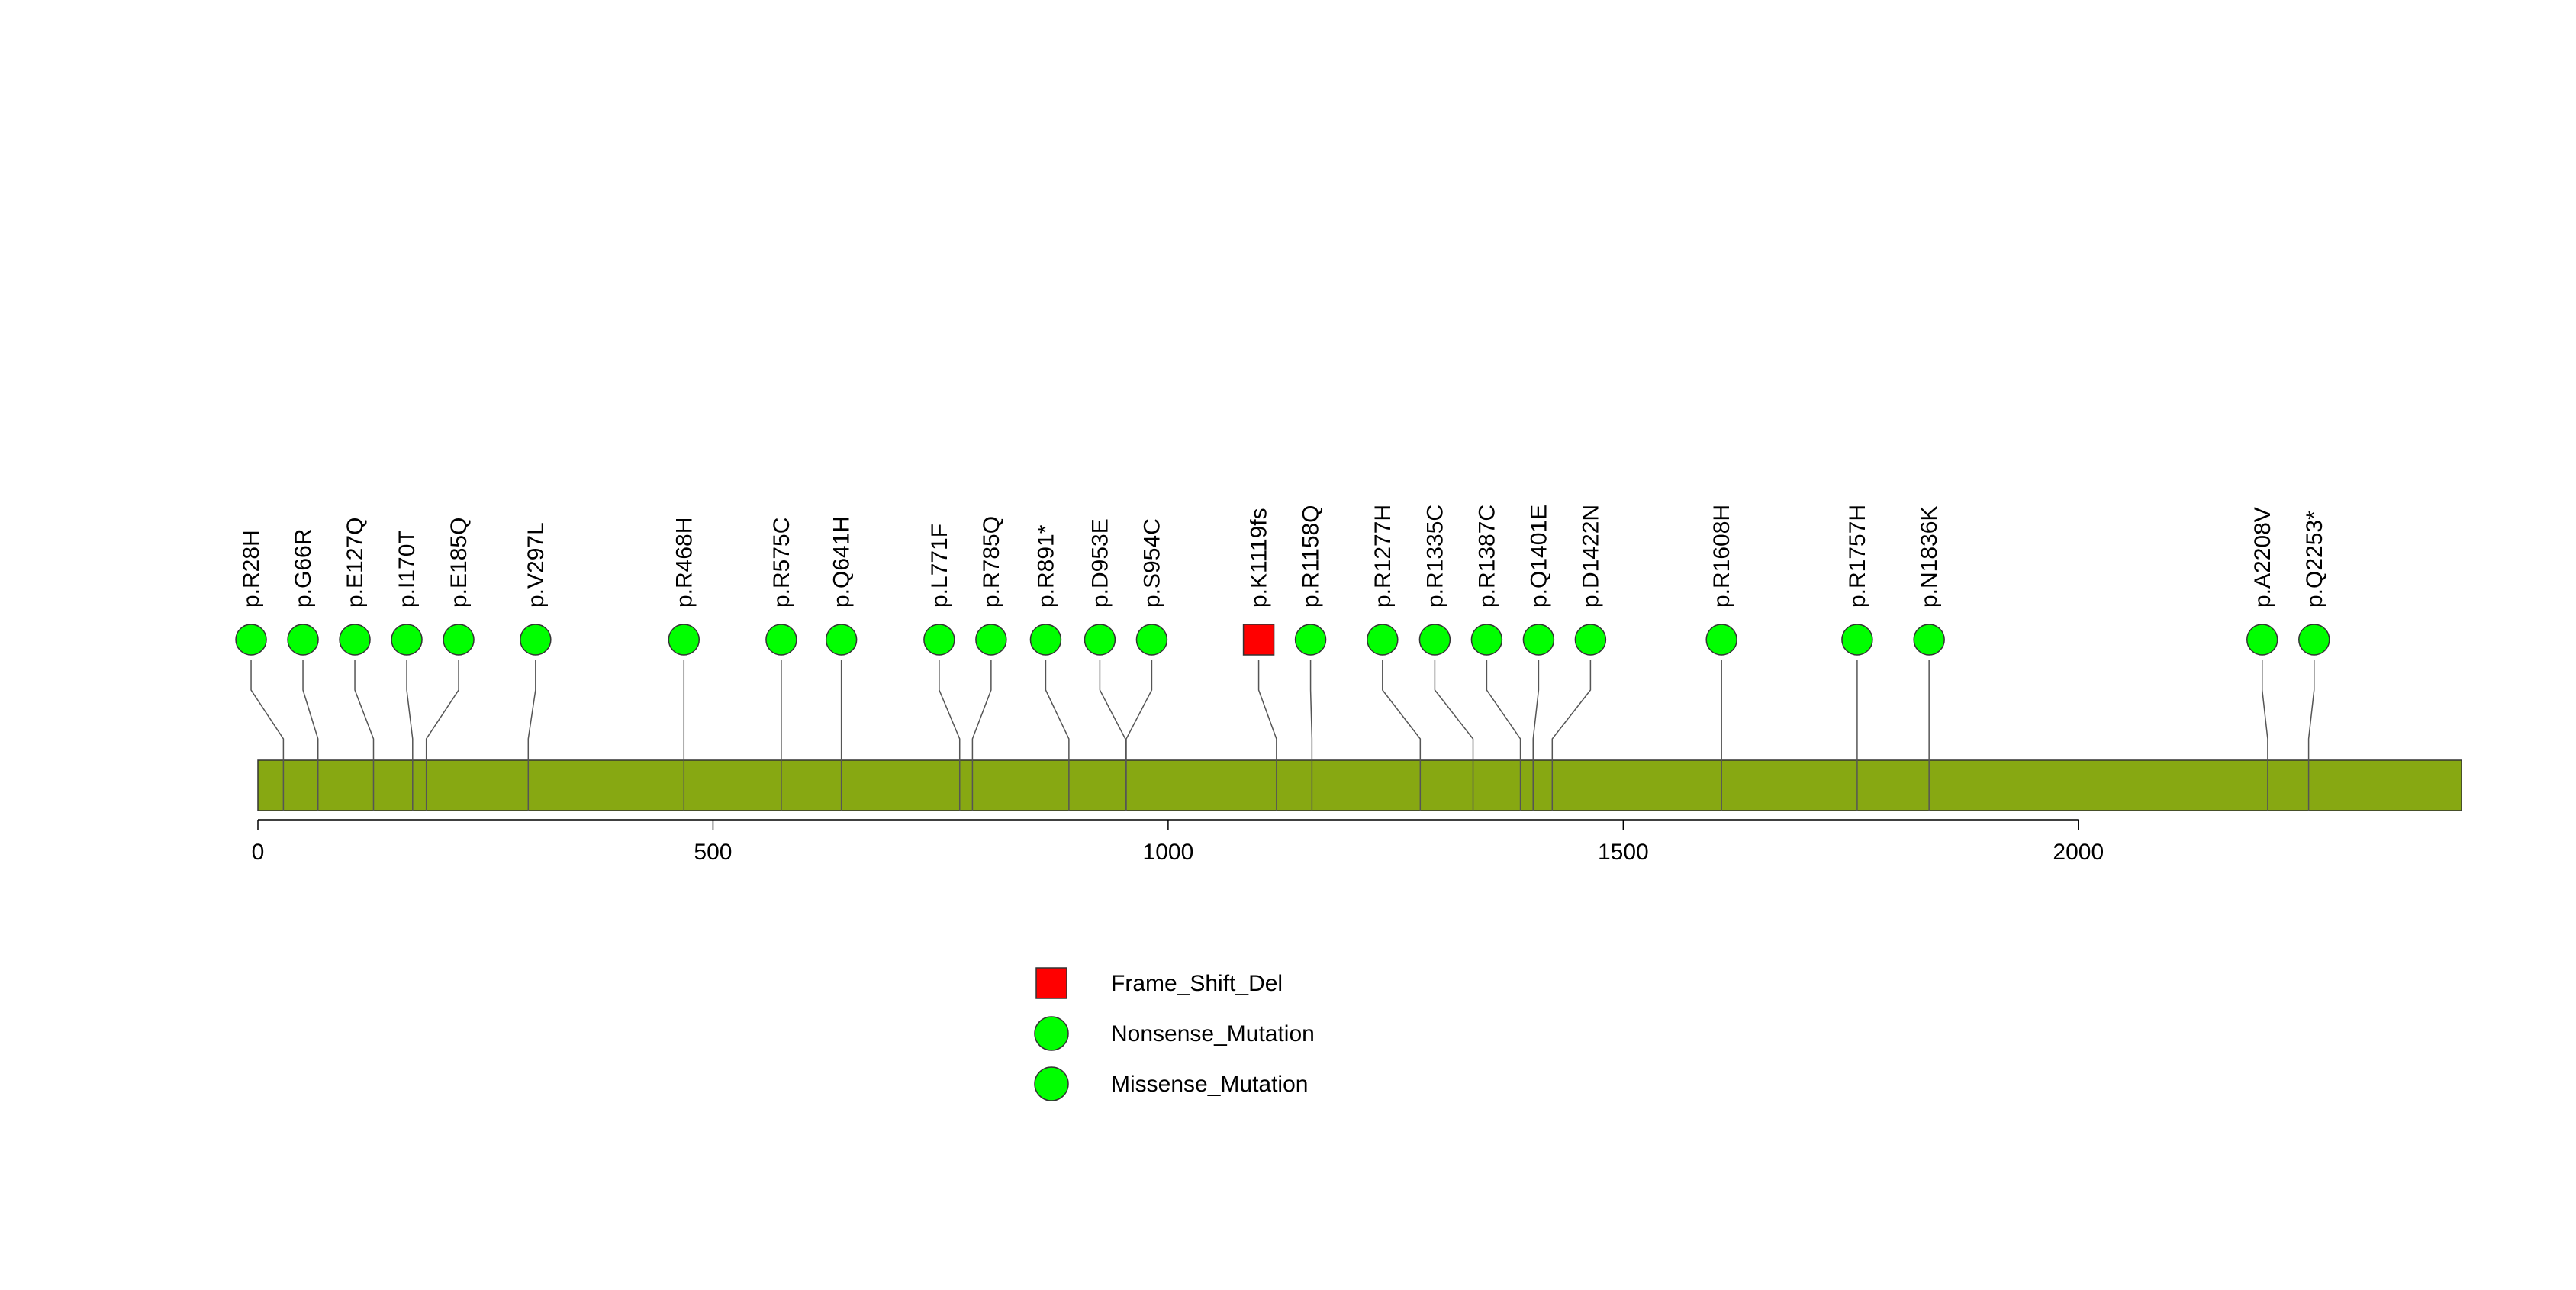 This screenshot has width=2576, height=1290. I want to click on label-p-s954c: p.S954C, so click(1151, 563).